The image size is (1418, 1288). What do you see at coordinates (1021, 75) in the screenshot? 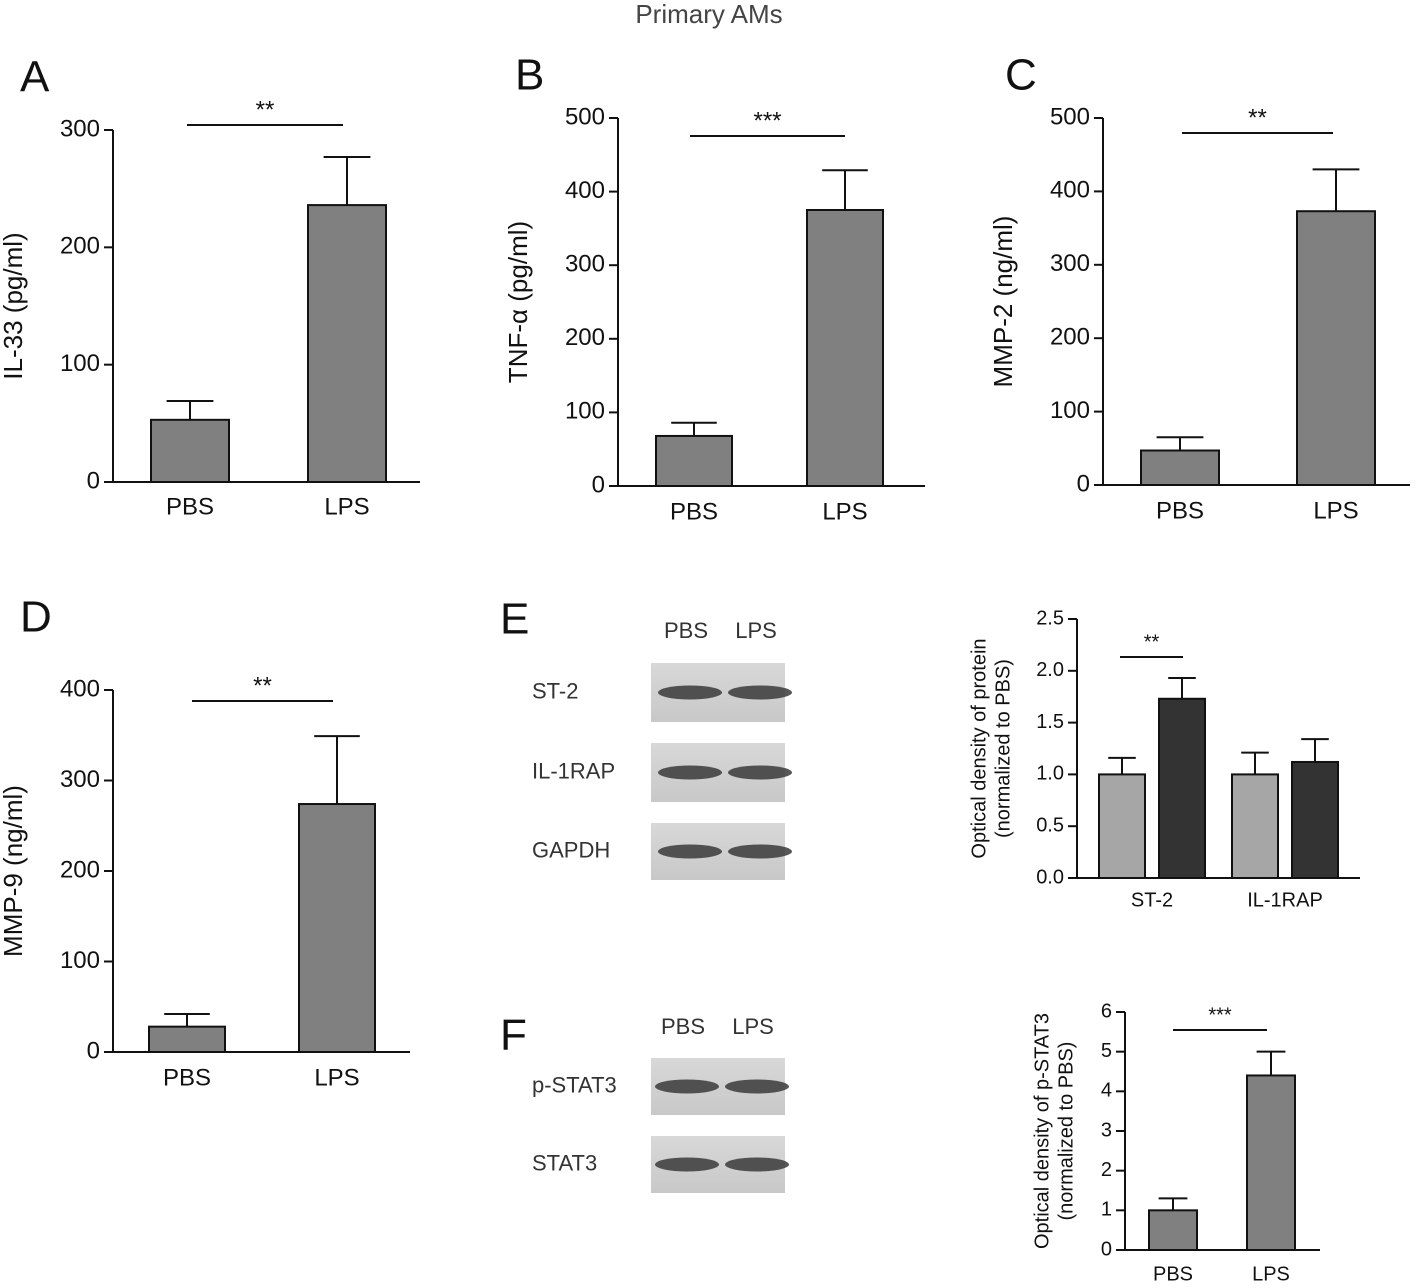
I see `panel-label: C` at bounding box center [1021, 75].